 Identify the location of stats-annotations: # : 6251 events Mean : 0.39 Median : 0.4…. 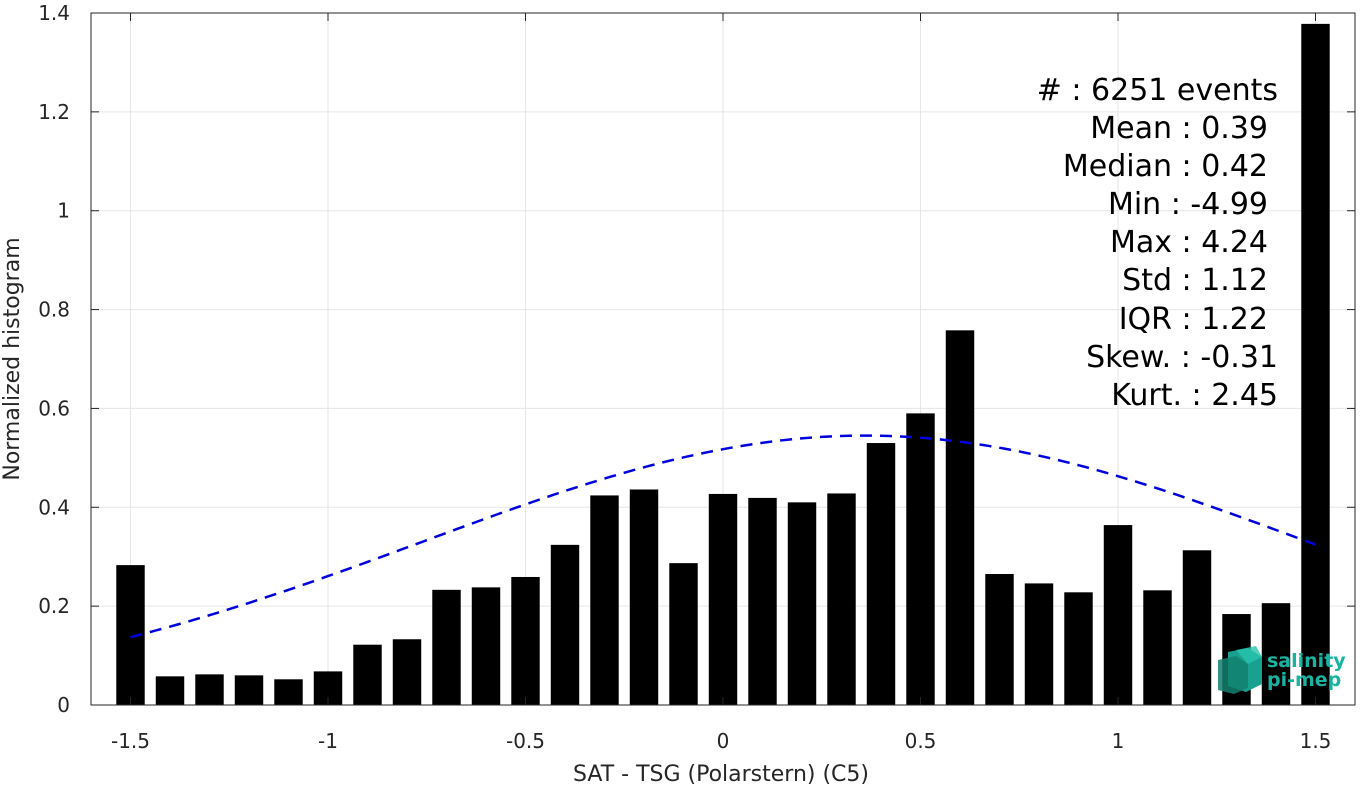
(1157, 243).